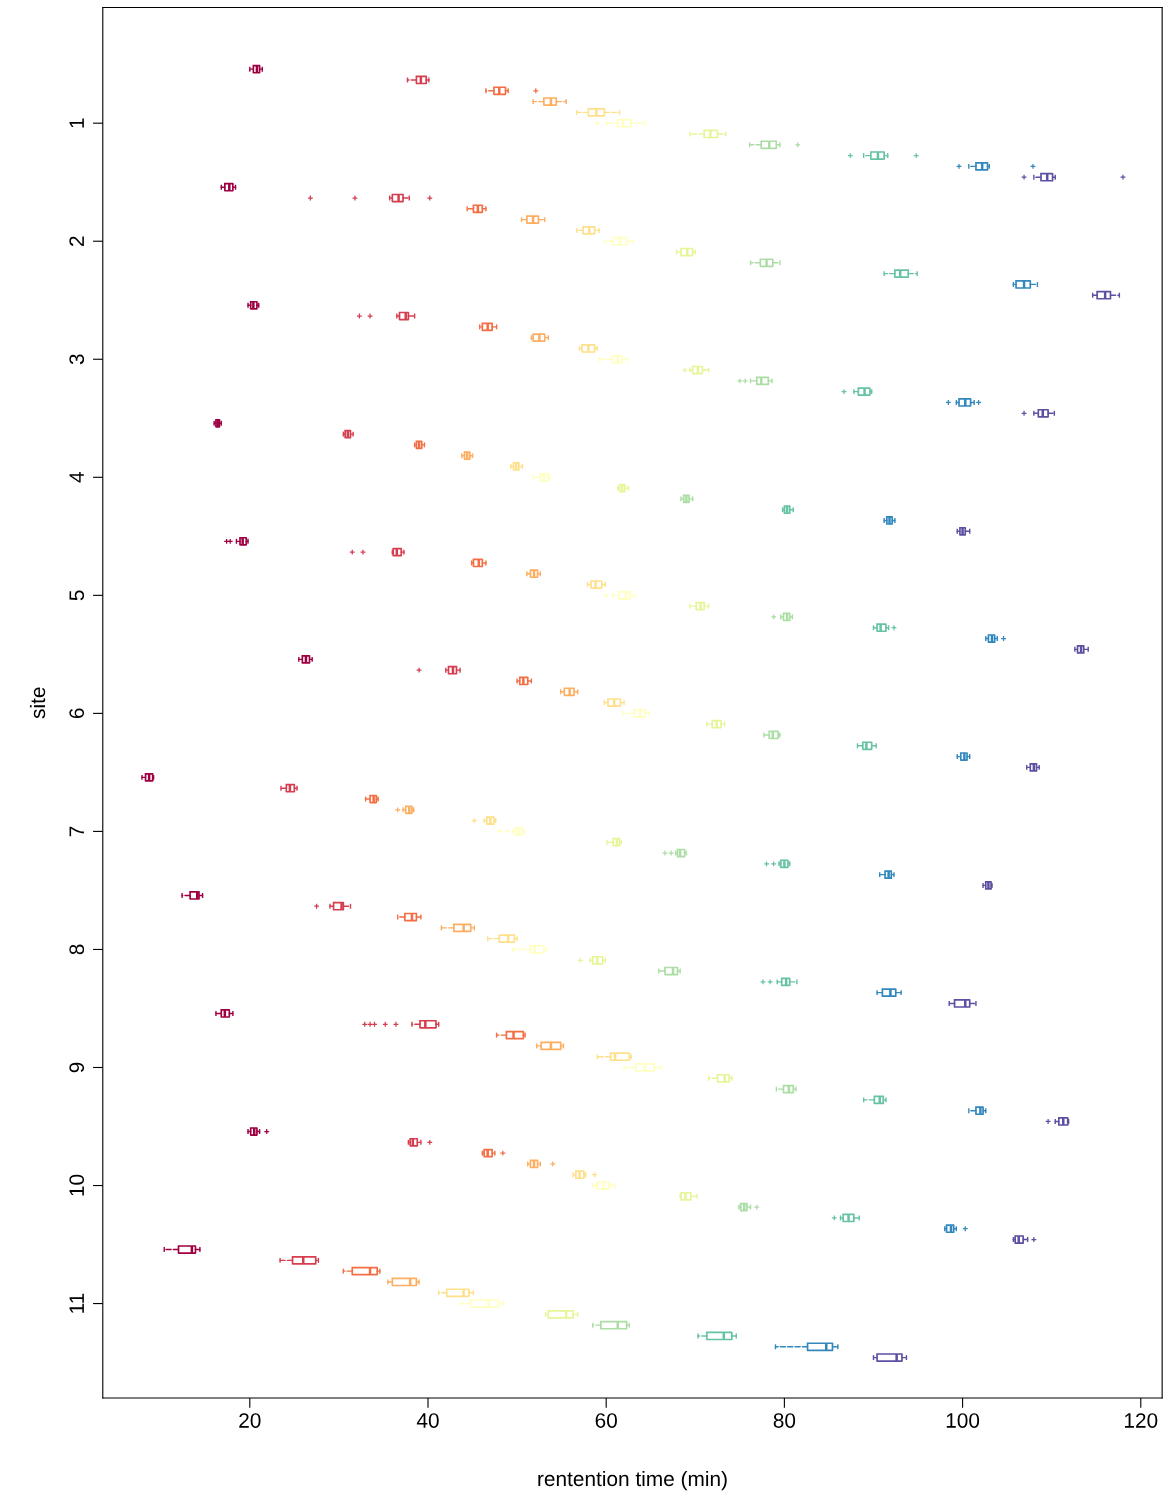  What do you see at coordinates (77, 359) in the screenshot?
I see `y-tick-label: 3` at bounding box center [77, 359].